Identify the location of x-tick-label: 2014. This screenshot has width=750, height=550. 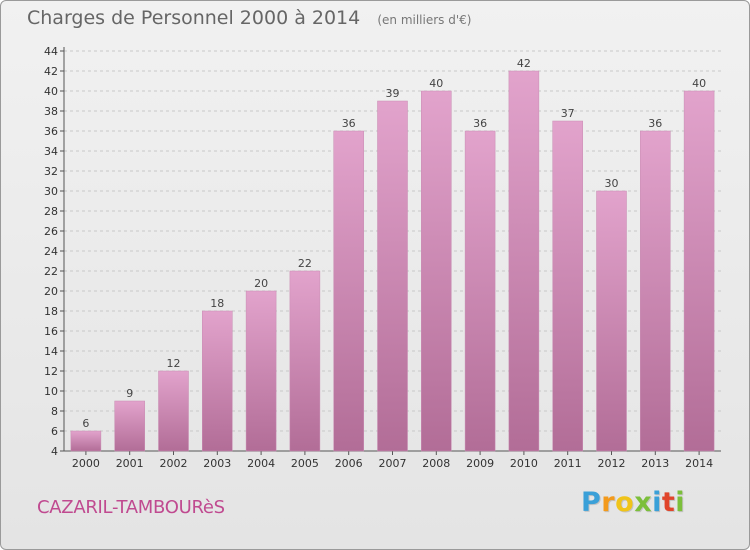
(699, 463).